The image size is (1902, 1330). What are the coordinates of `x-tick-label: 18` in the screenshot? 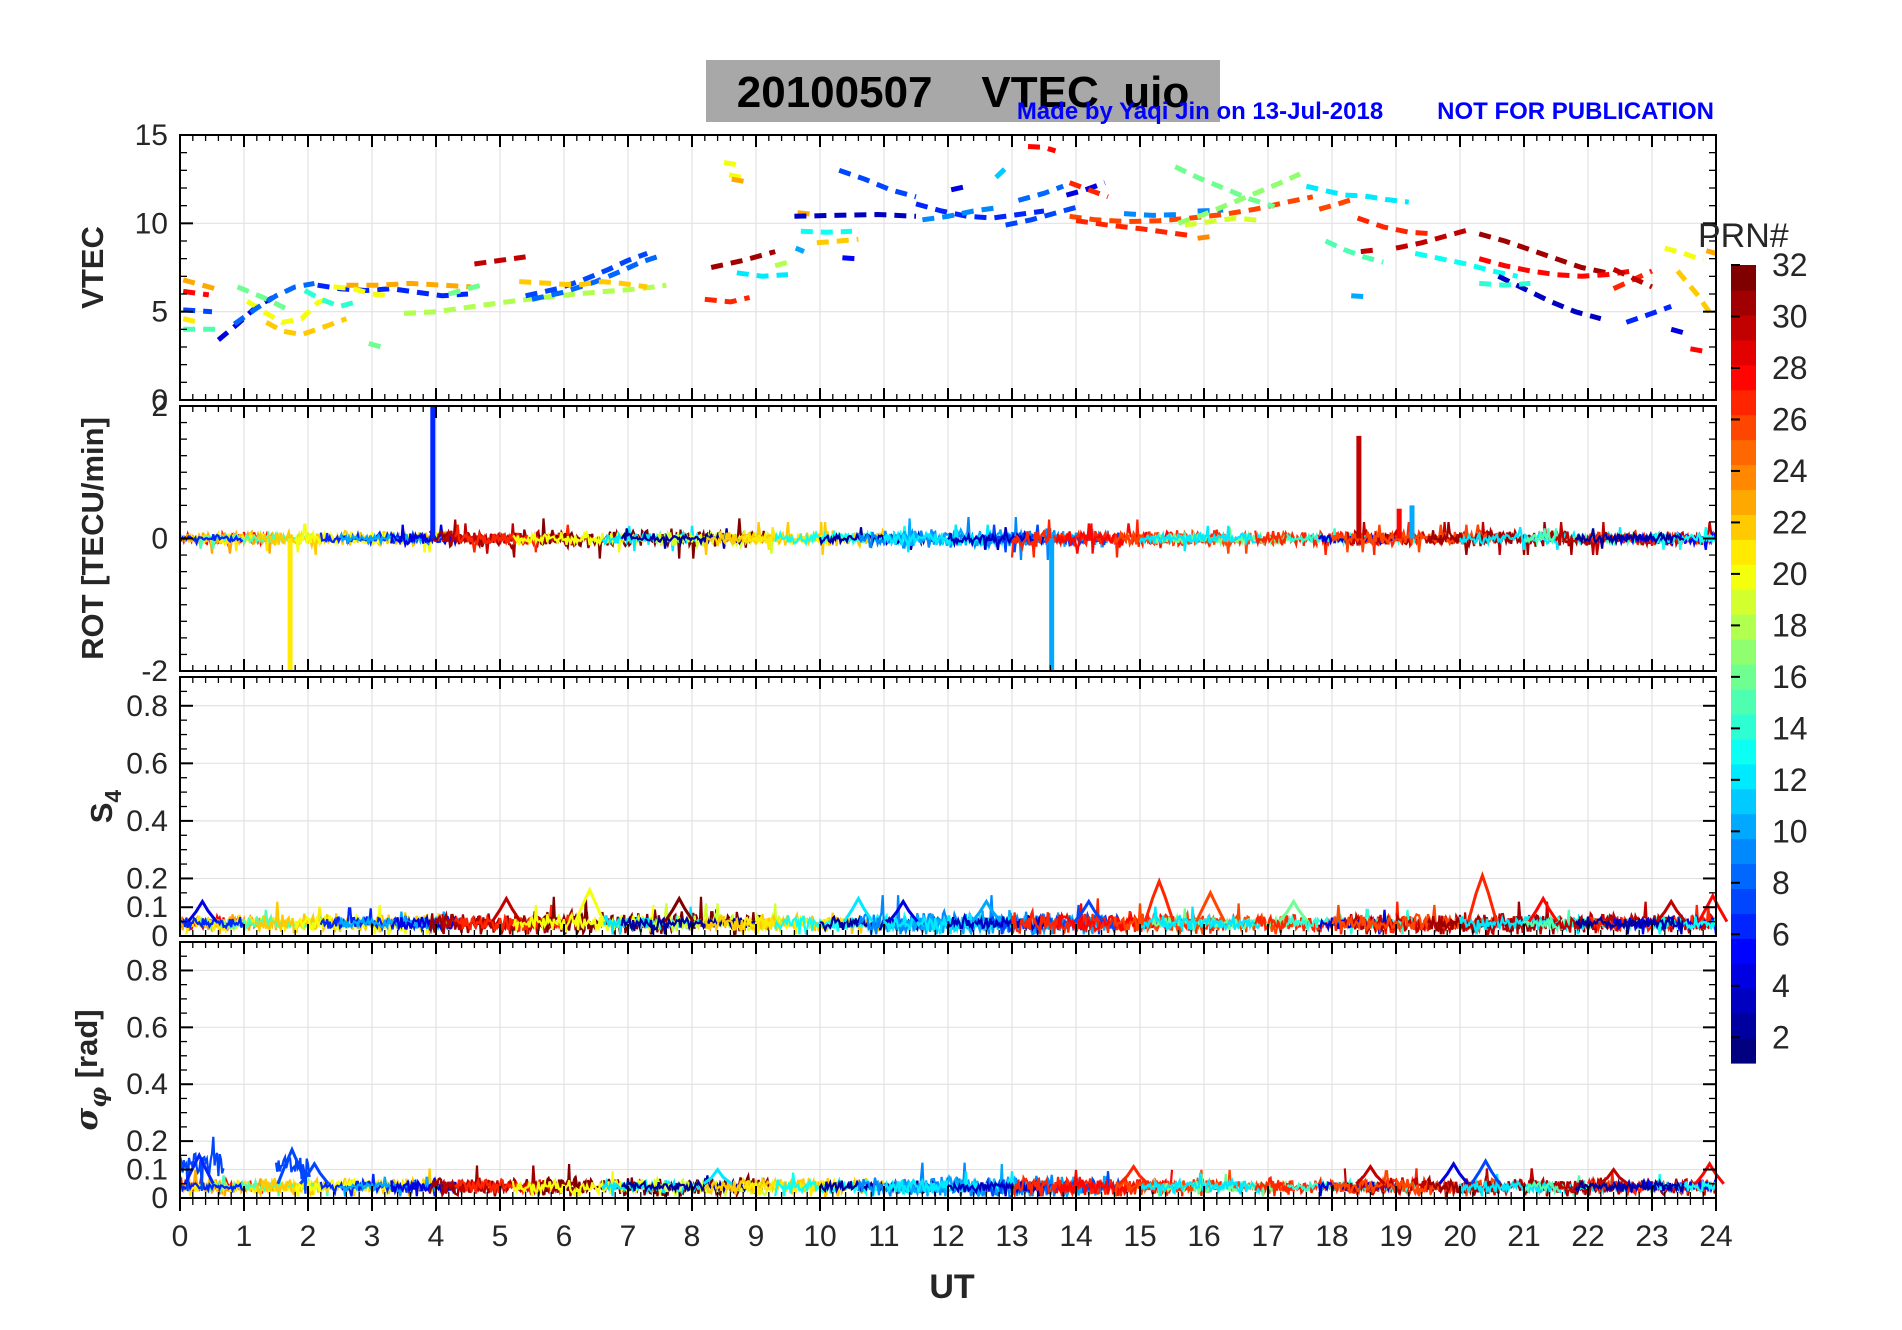 It's located at (1331, 1236).